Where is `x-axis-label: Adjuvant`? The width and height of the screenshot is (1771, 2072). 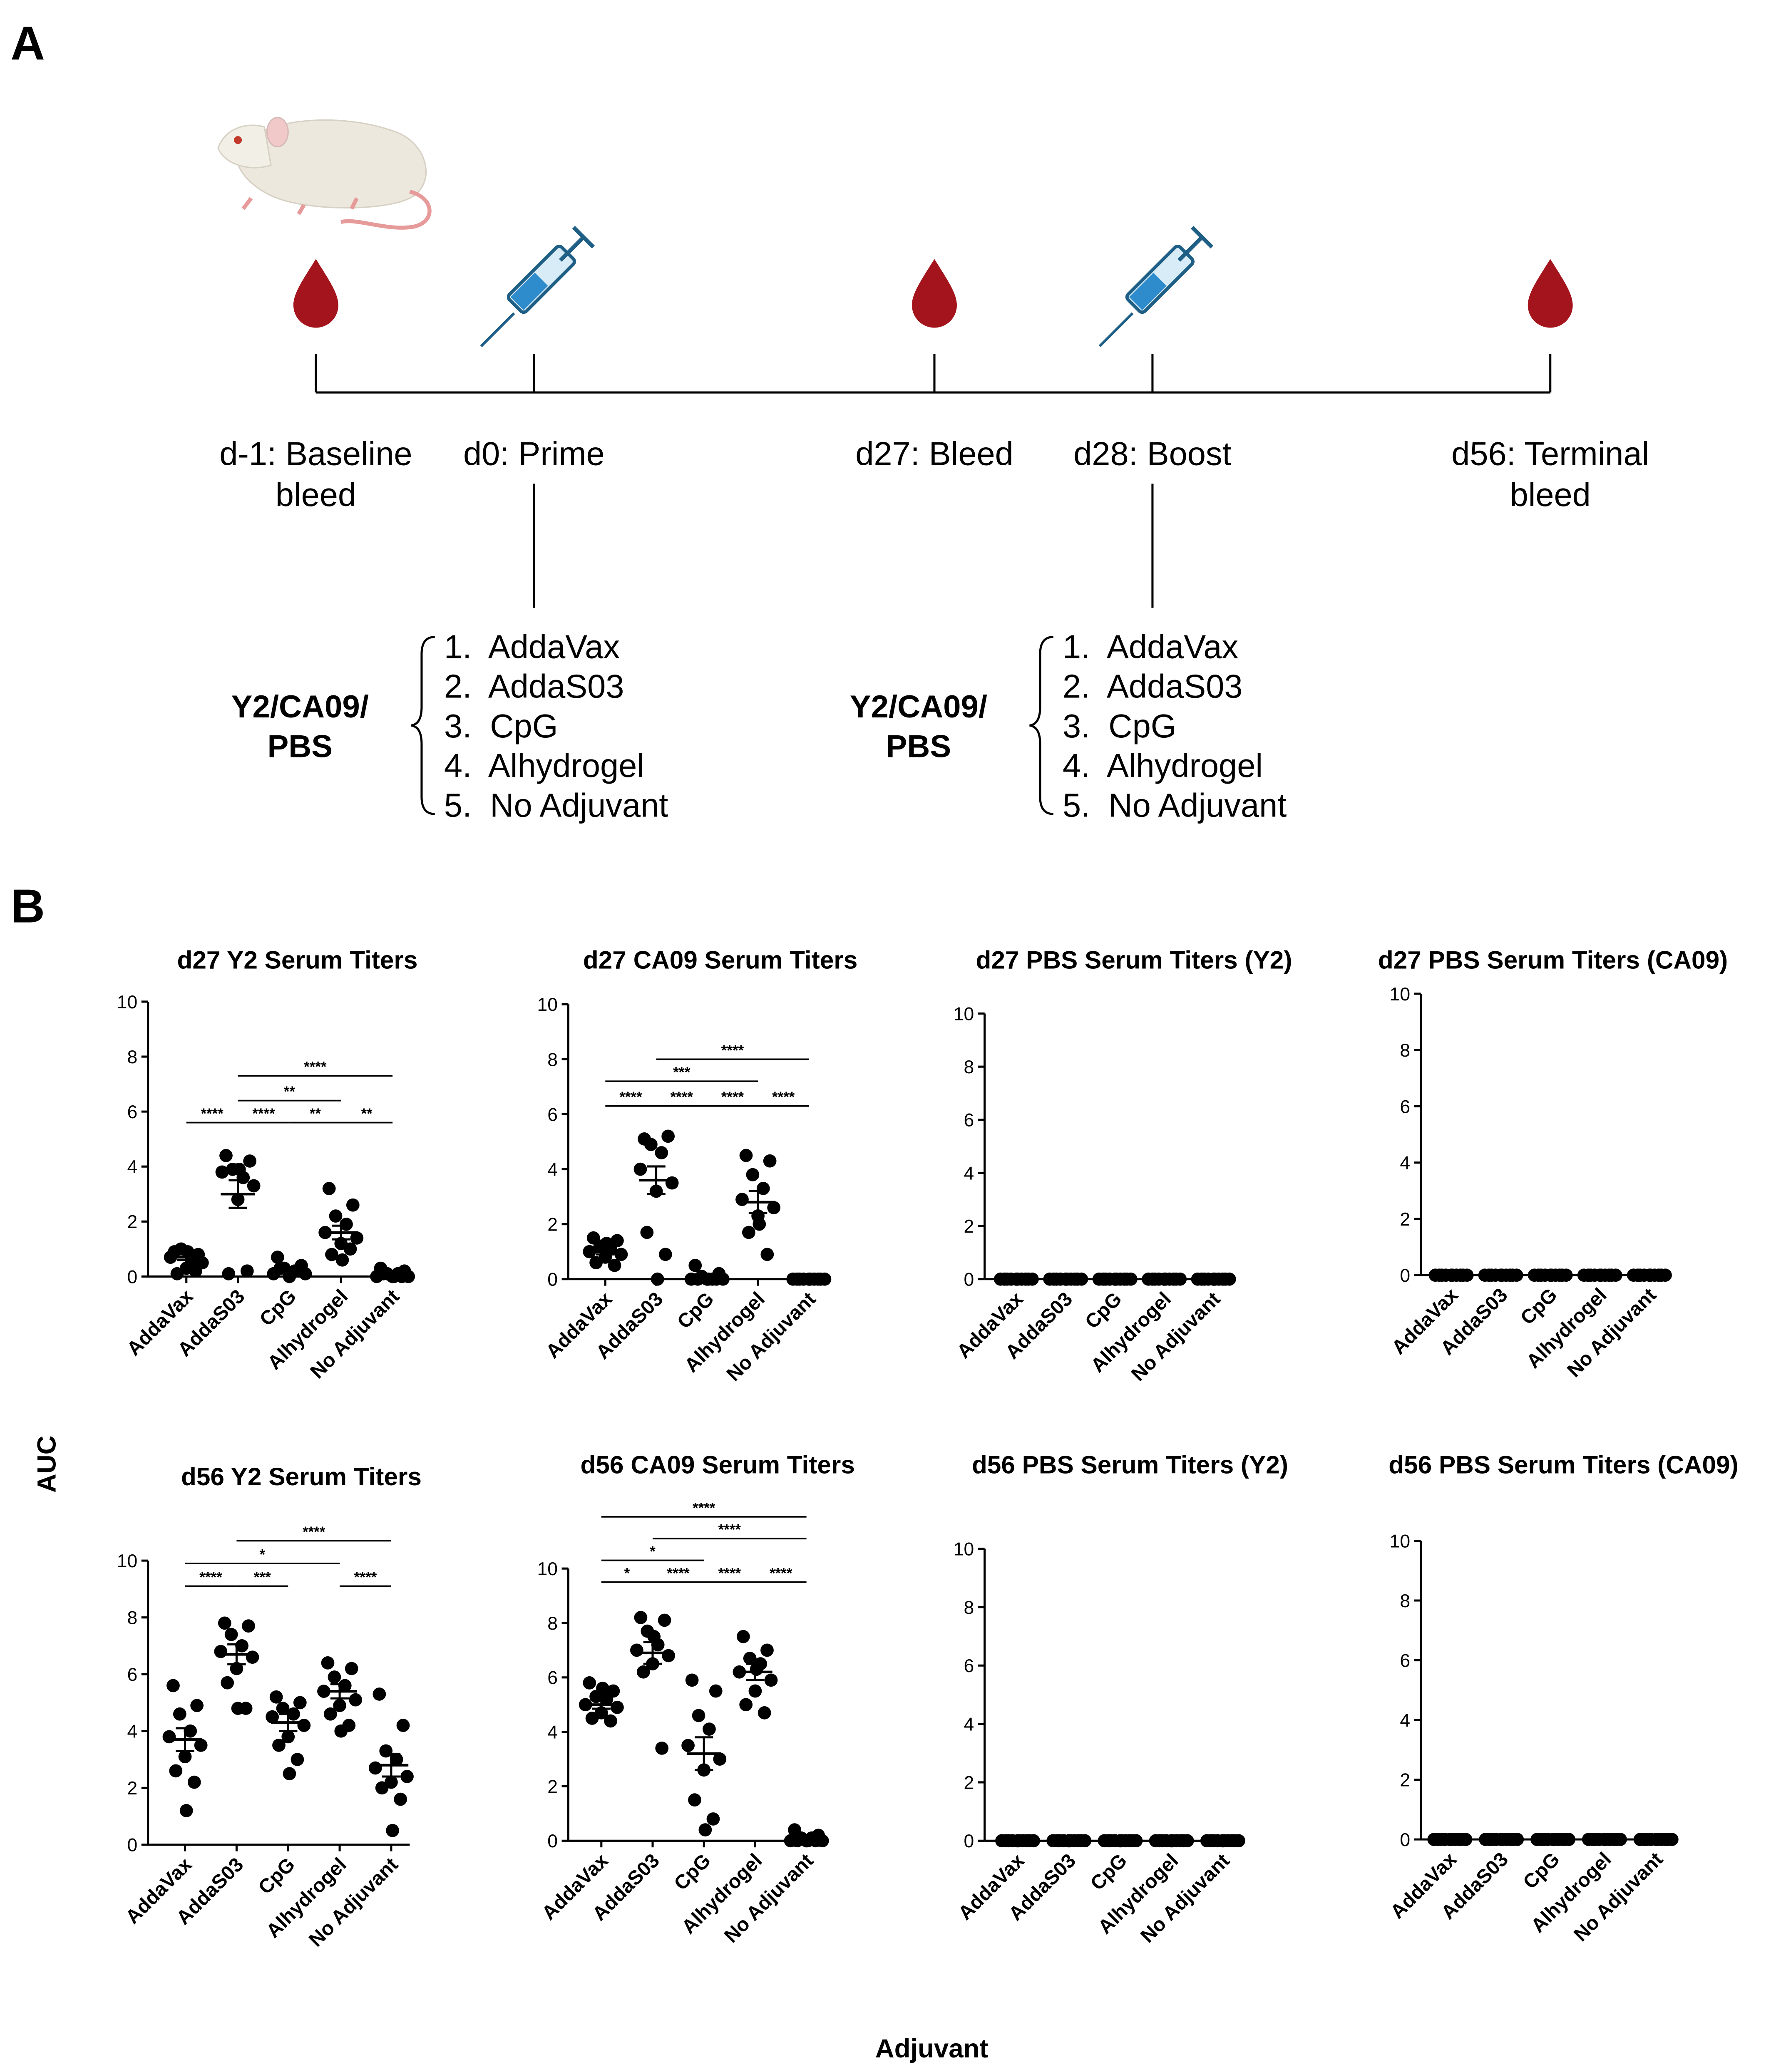 x-axis-label: Adjuvant is located at coordinates (932, 2048).